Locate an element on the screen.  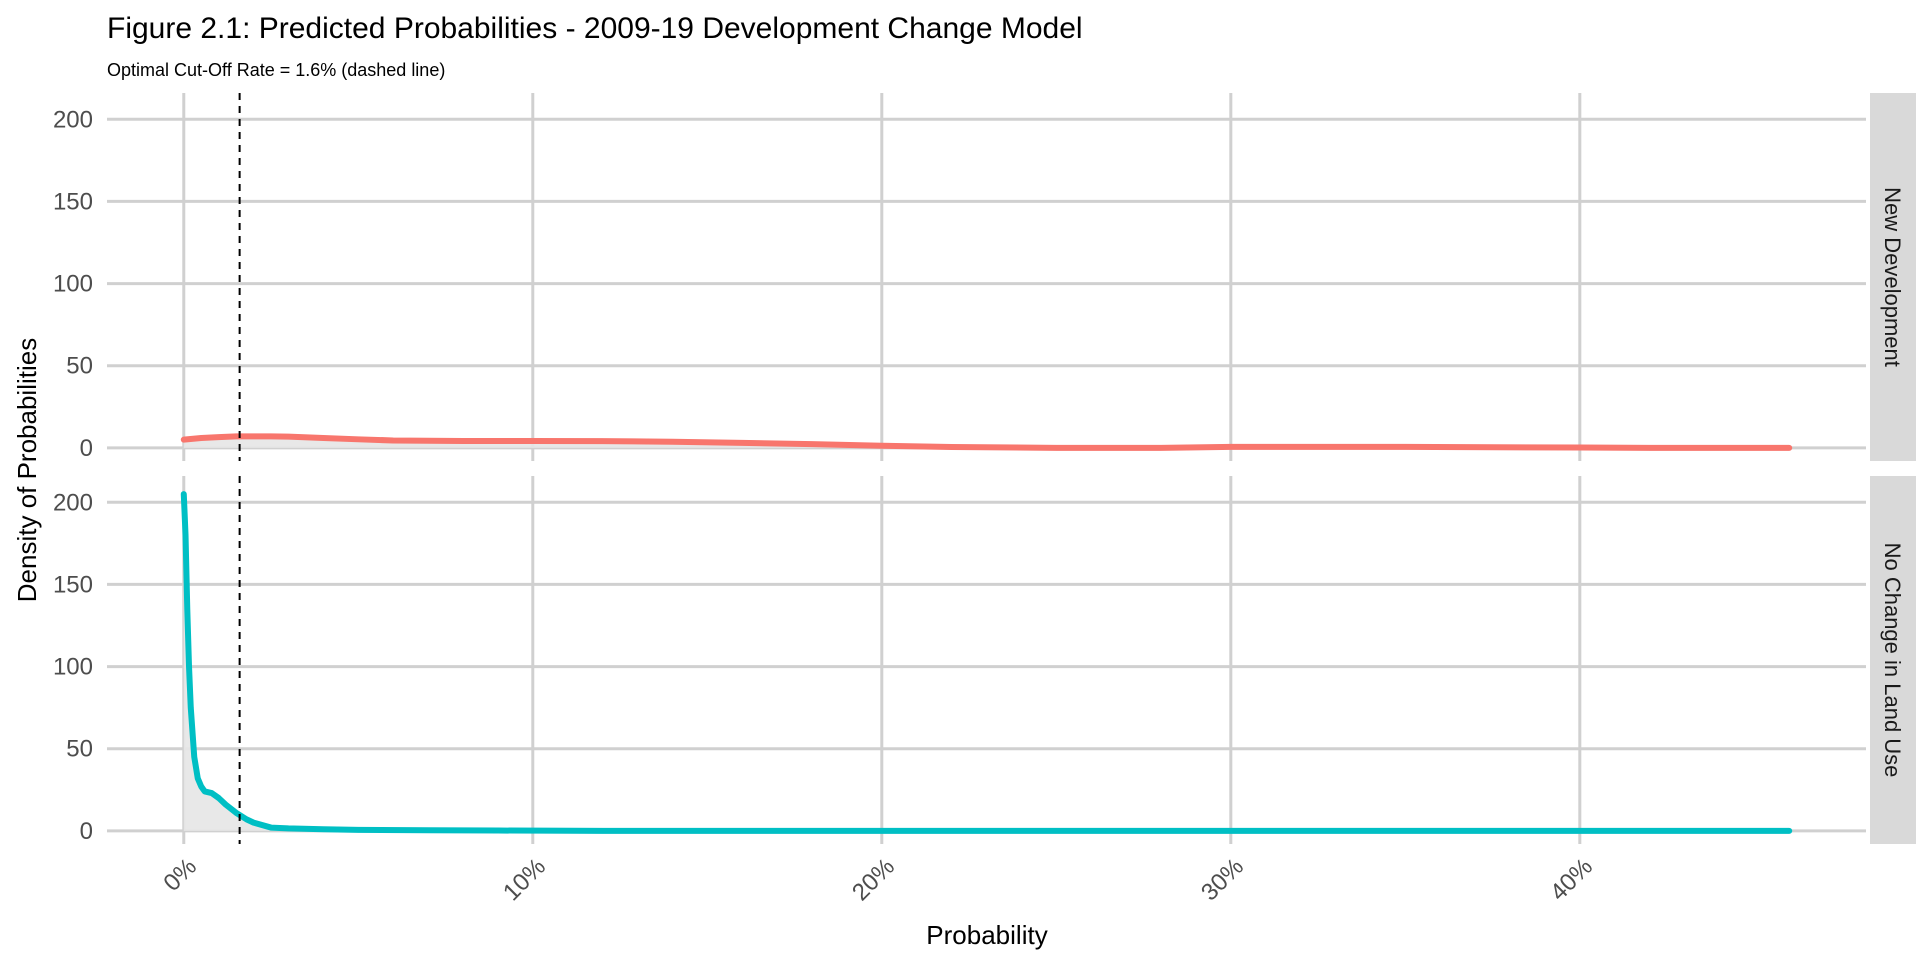
x-axis: 0% 10% 20% 30% 40% is located at coordinates (878, 879).